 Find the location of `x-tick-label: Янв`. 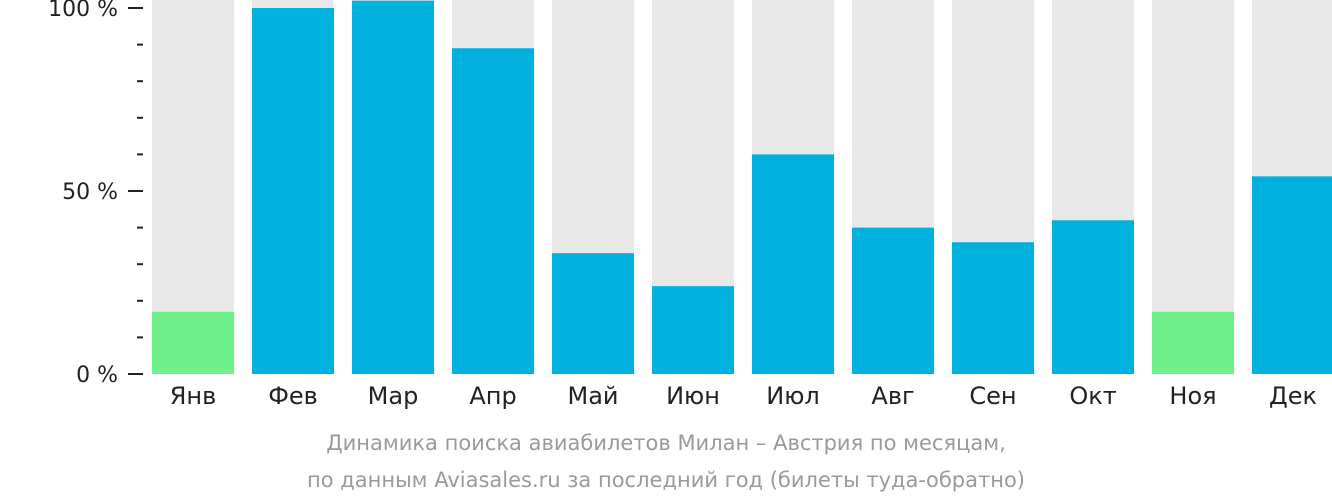

x-tick-label: Янв is located at coordinates (193, 396).